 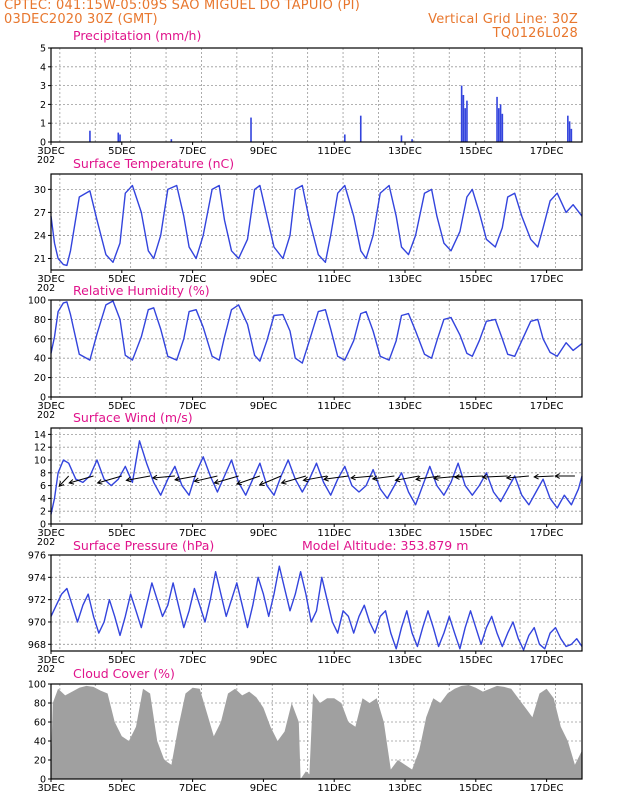 What do you see at coordinates (43, 49) in the screenshot?
I see `y-tick-label: 5` at bounding box center [43, 49].